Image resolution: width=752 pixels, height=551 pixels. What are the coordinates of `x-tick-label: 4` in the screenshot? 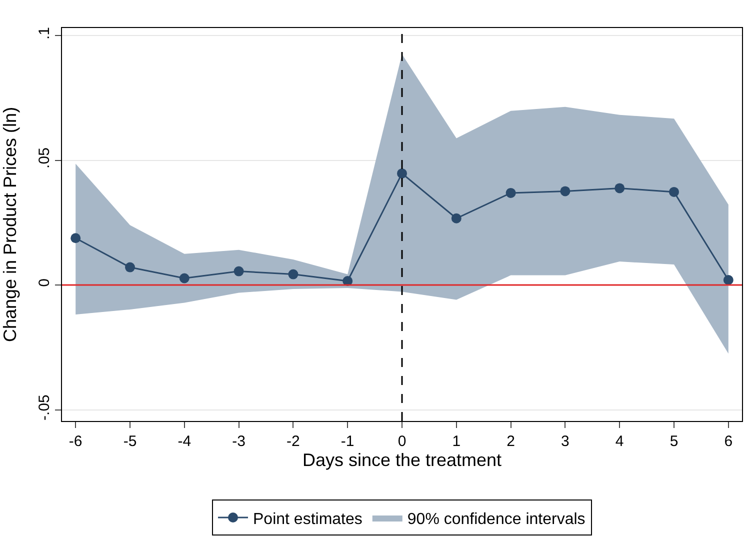 It's located at (619, 441).